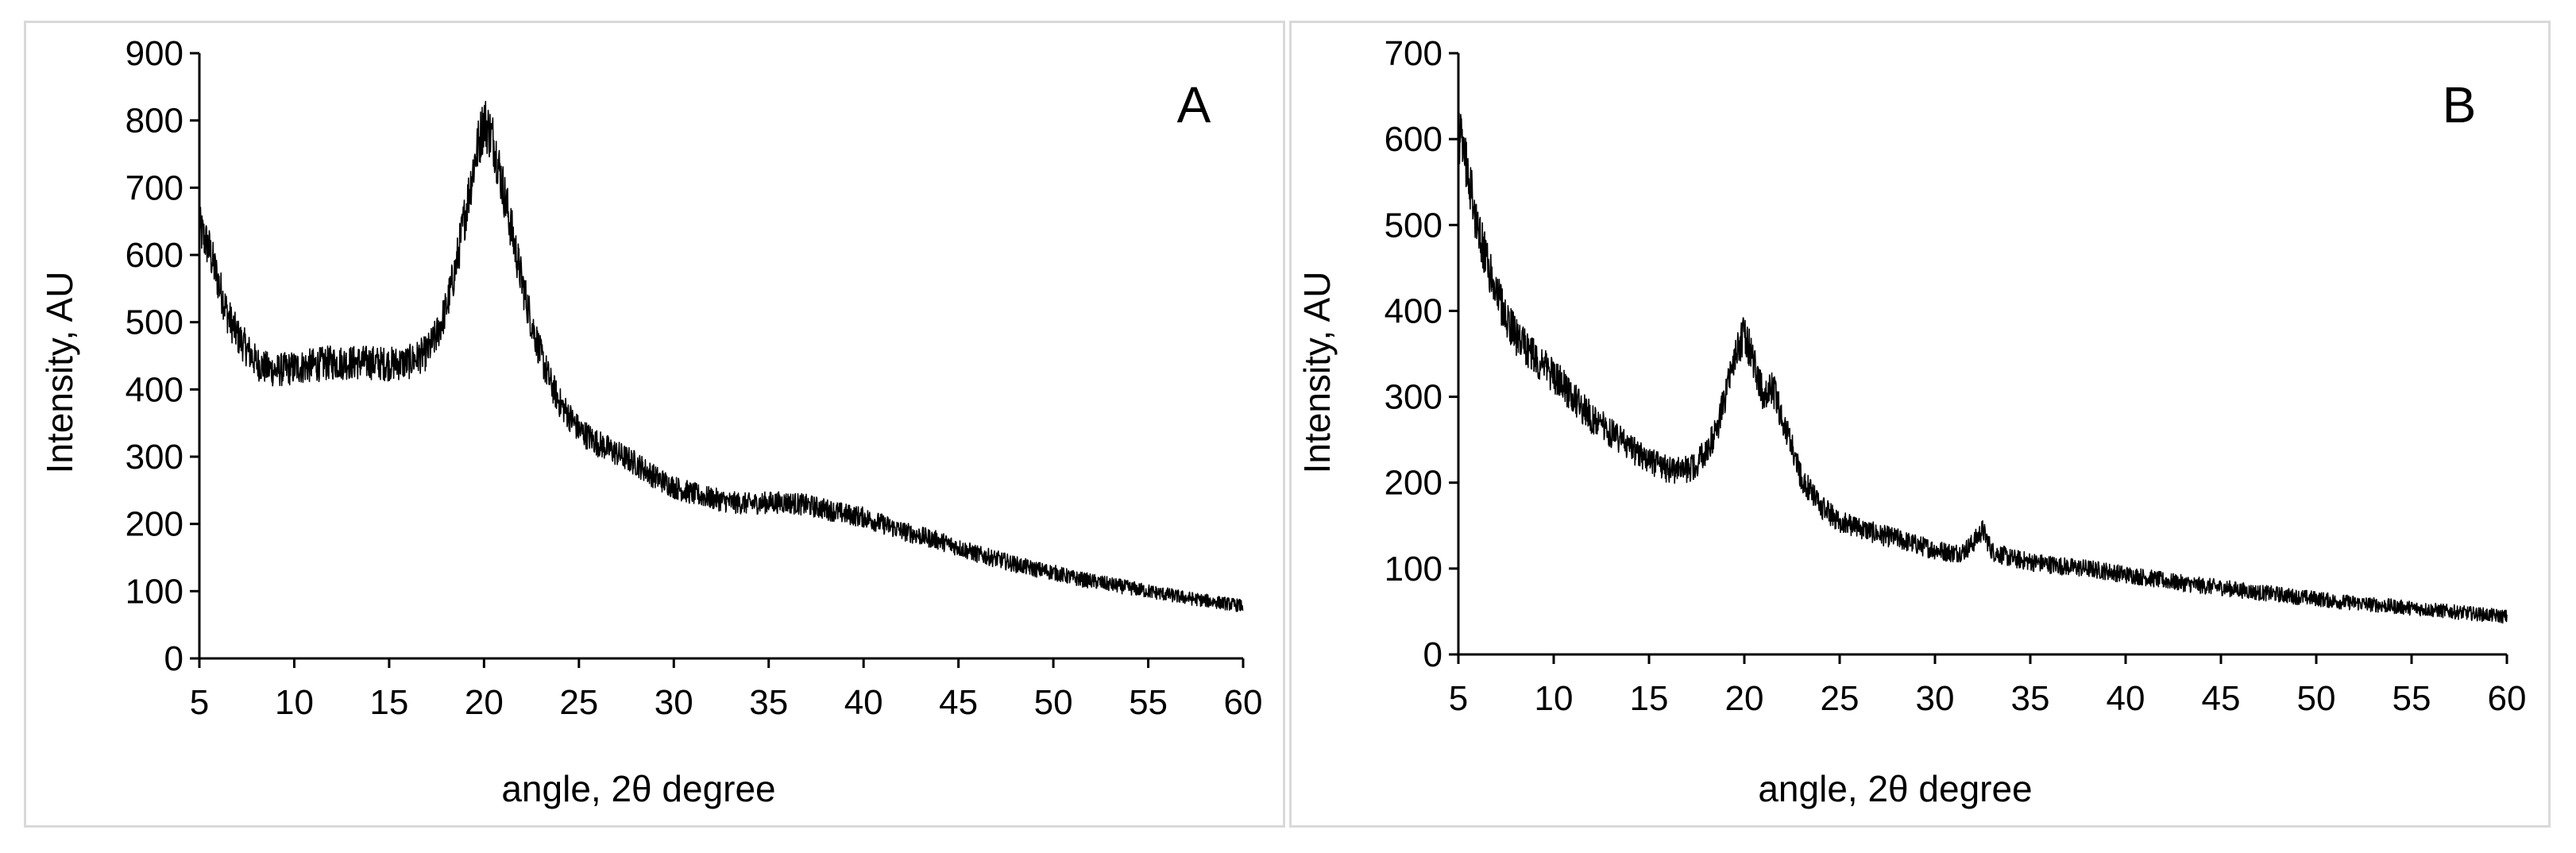 The image size is (2576, 853). Describe the element at coordinates (1895, 788) in the screenshot. I see `chart-b-x-axis-title: angle, 2θ degree` at that location.